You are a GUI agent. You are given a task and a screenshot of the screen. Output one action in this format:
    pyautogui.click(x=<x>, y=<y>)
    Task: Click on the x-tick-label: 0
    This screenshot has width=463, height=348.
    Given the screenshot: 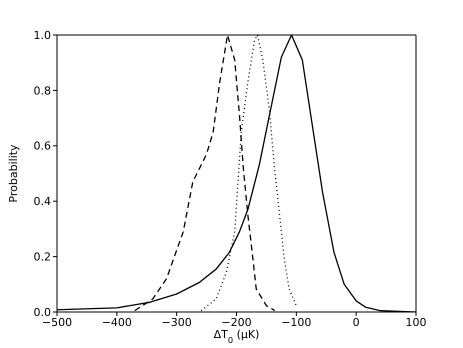 What is the action you would take?
    pyautogui.click(x=356, y=322)
    